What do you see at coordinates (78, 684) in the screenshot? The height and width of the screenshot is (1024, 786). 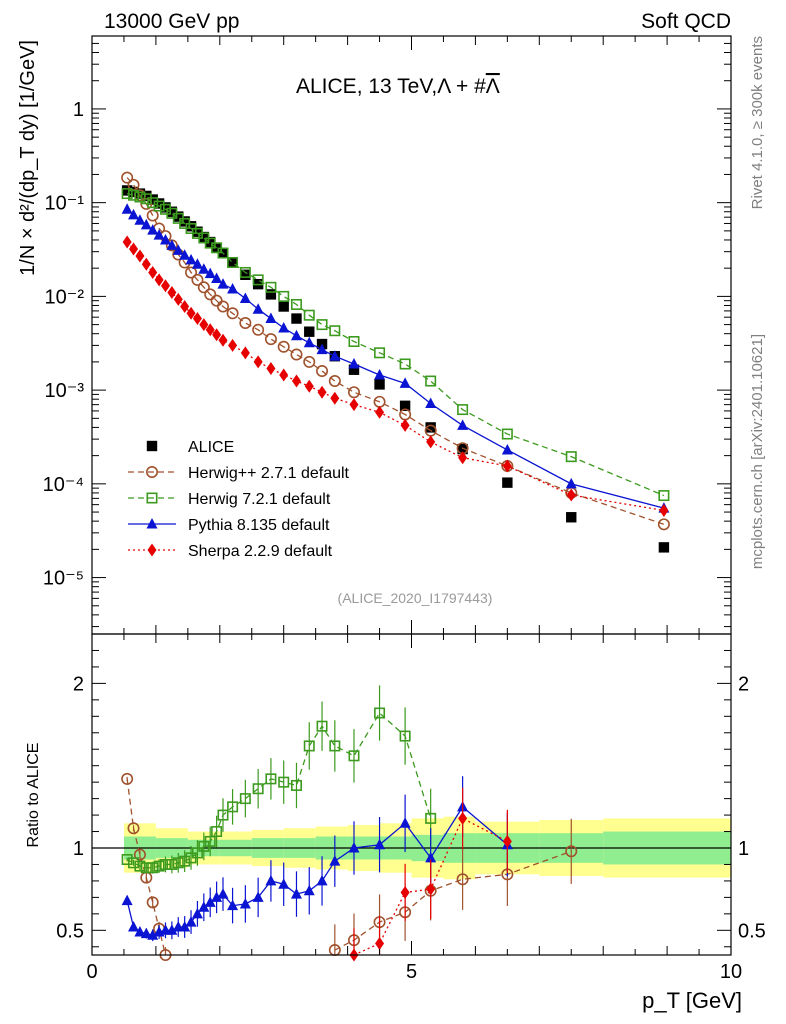 I see `y-tick-label-ratio-left-2: 2` at bounding box center [78, 684].